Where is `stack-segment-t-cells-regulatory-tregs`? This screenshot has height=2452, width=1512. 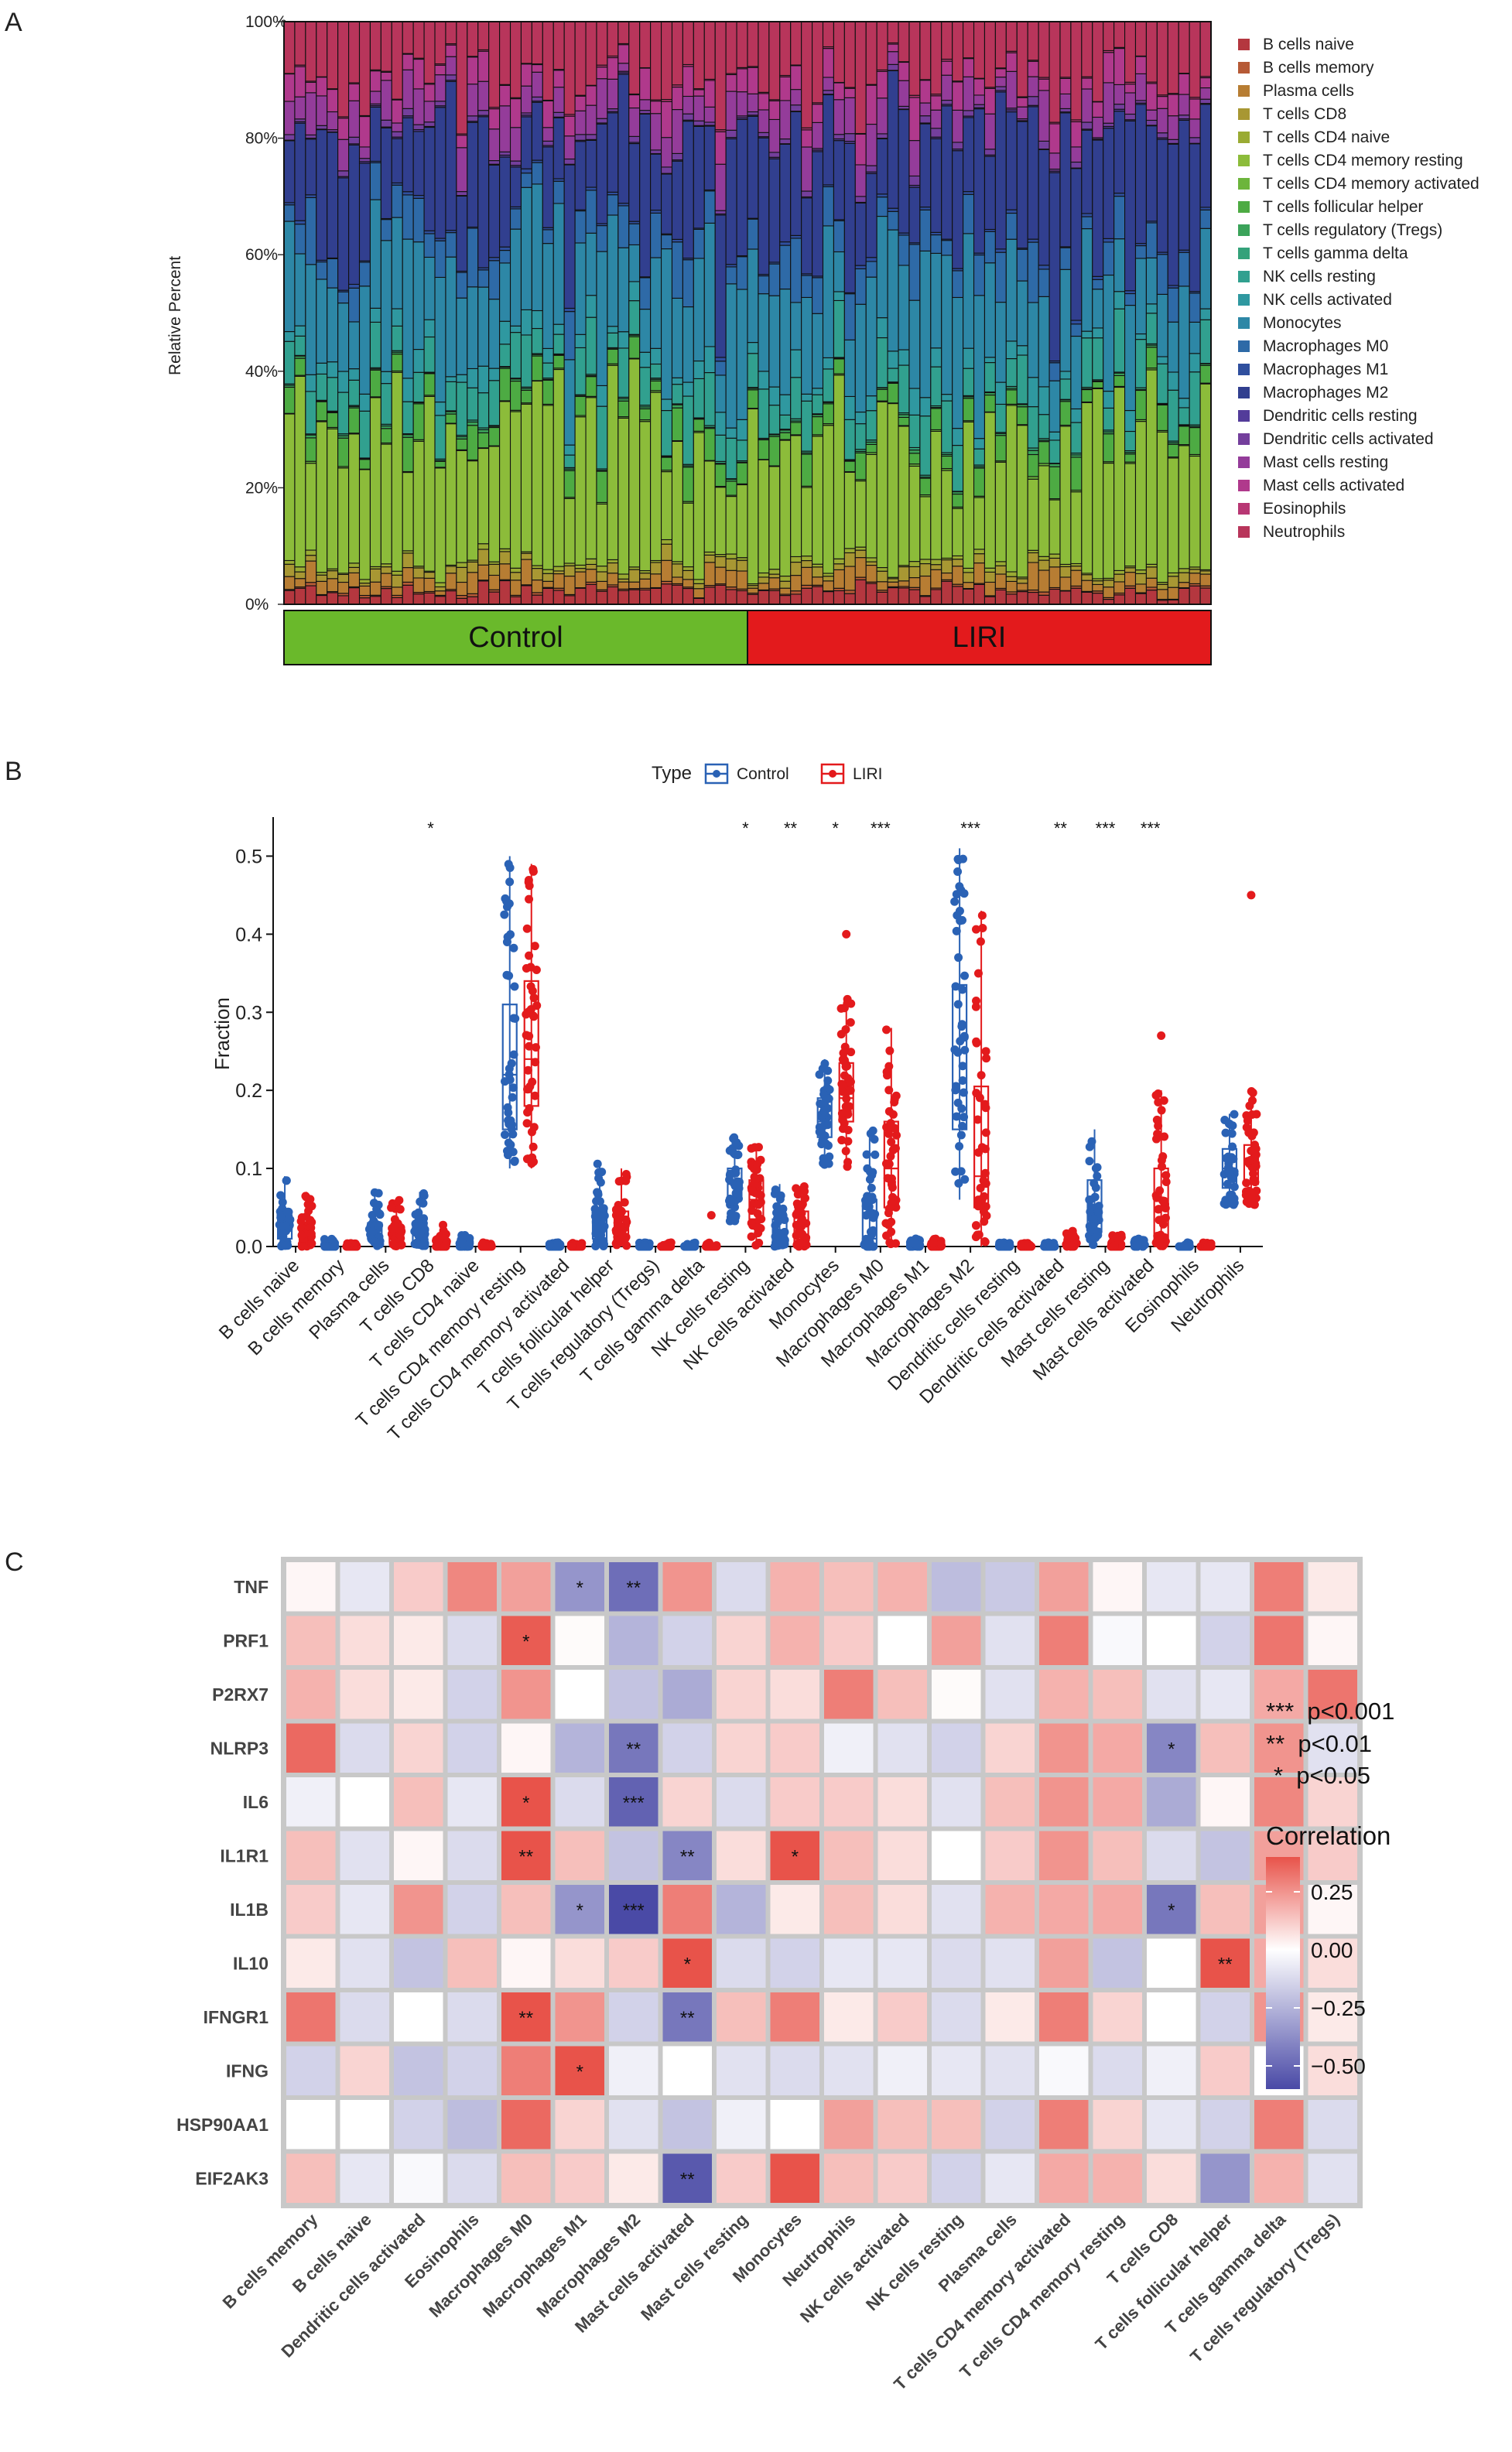
stack-segment-t-cells-regulatory-tregs is located at coordinates (677, 407).